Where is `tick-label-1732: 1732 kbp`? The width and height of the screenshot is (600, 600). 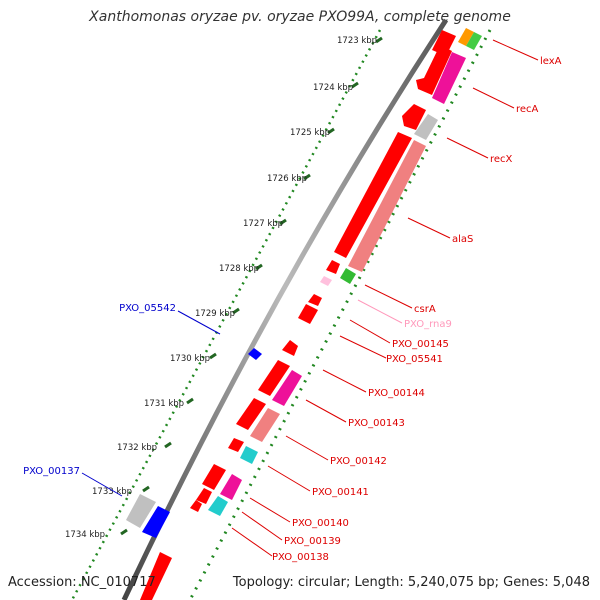
tick-label-1732: 1732 kbp is located at coordinates (137, 448).